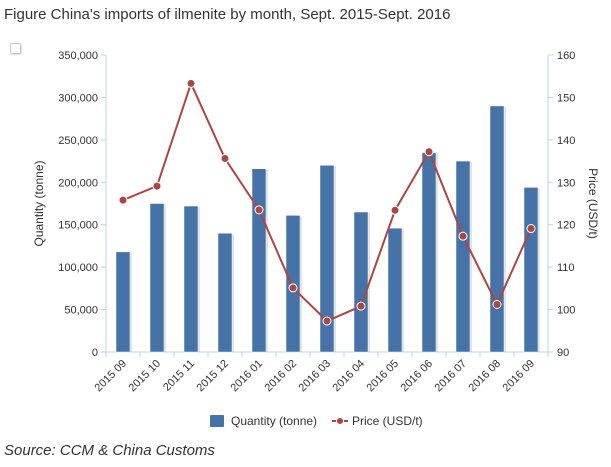 This screenshot has width=611, height=467. Describe the element at coordinates (451, 376) in the screenshot. I see `x-tick-label: 2016 07` at that location.